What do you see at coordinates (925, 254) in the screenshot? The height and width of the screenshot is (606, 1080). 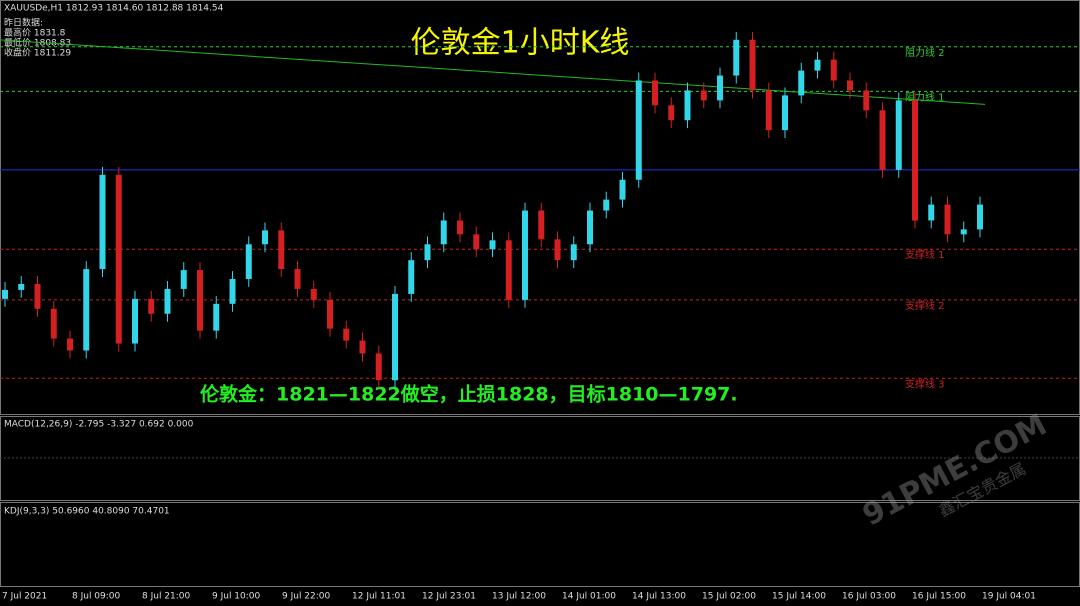 I see `level-label: 支撑线 1` at bounding box center [925, 254].